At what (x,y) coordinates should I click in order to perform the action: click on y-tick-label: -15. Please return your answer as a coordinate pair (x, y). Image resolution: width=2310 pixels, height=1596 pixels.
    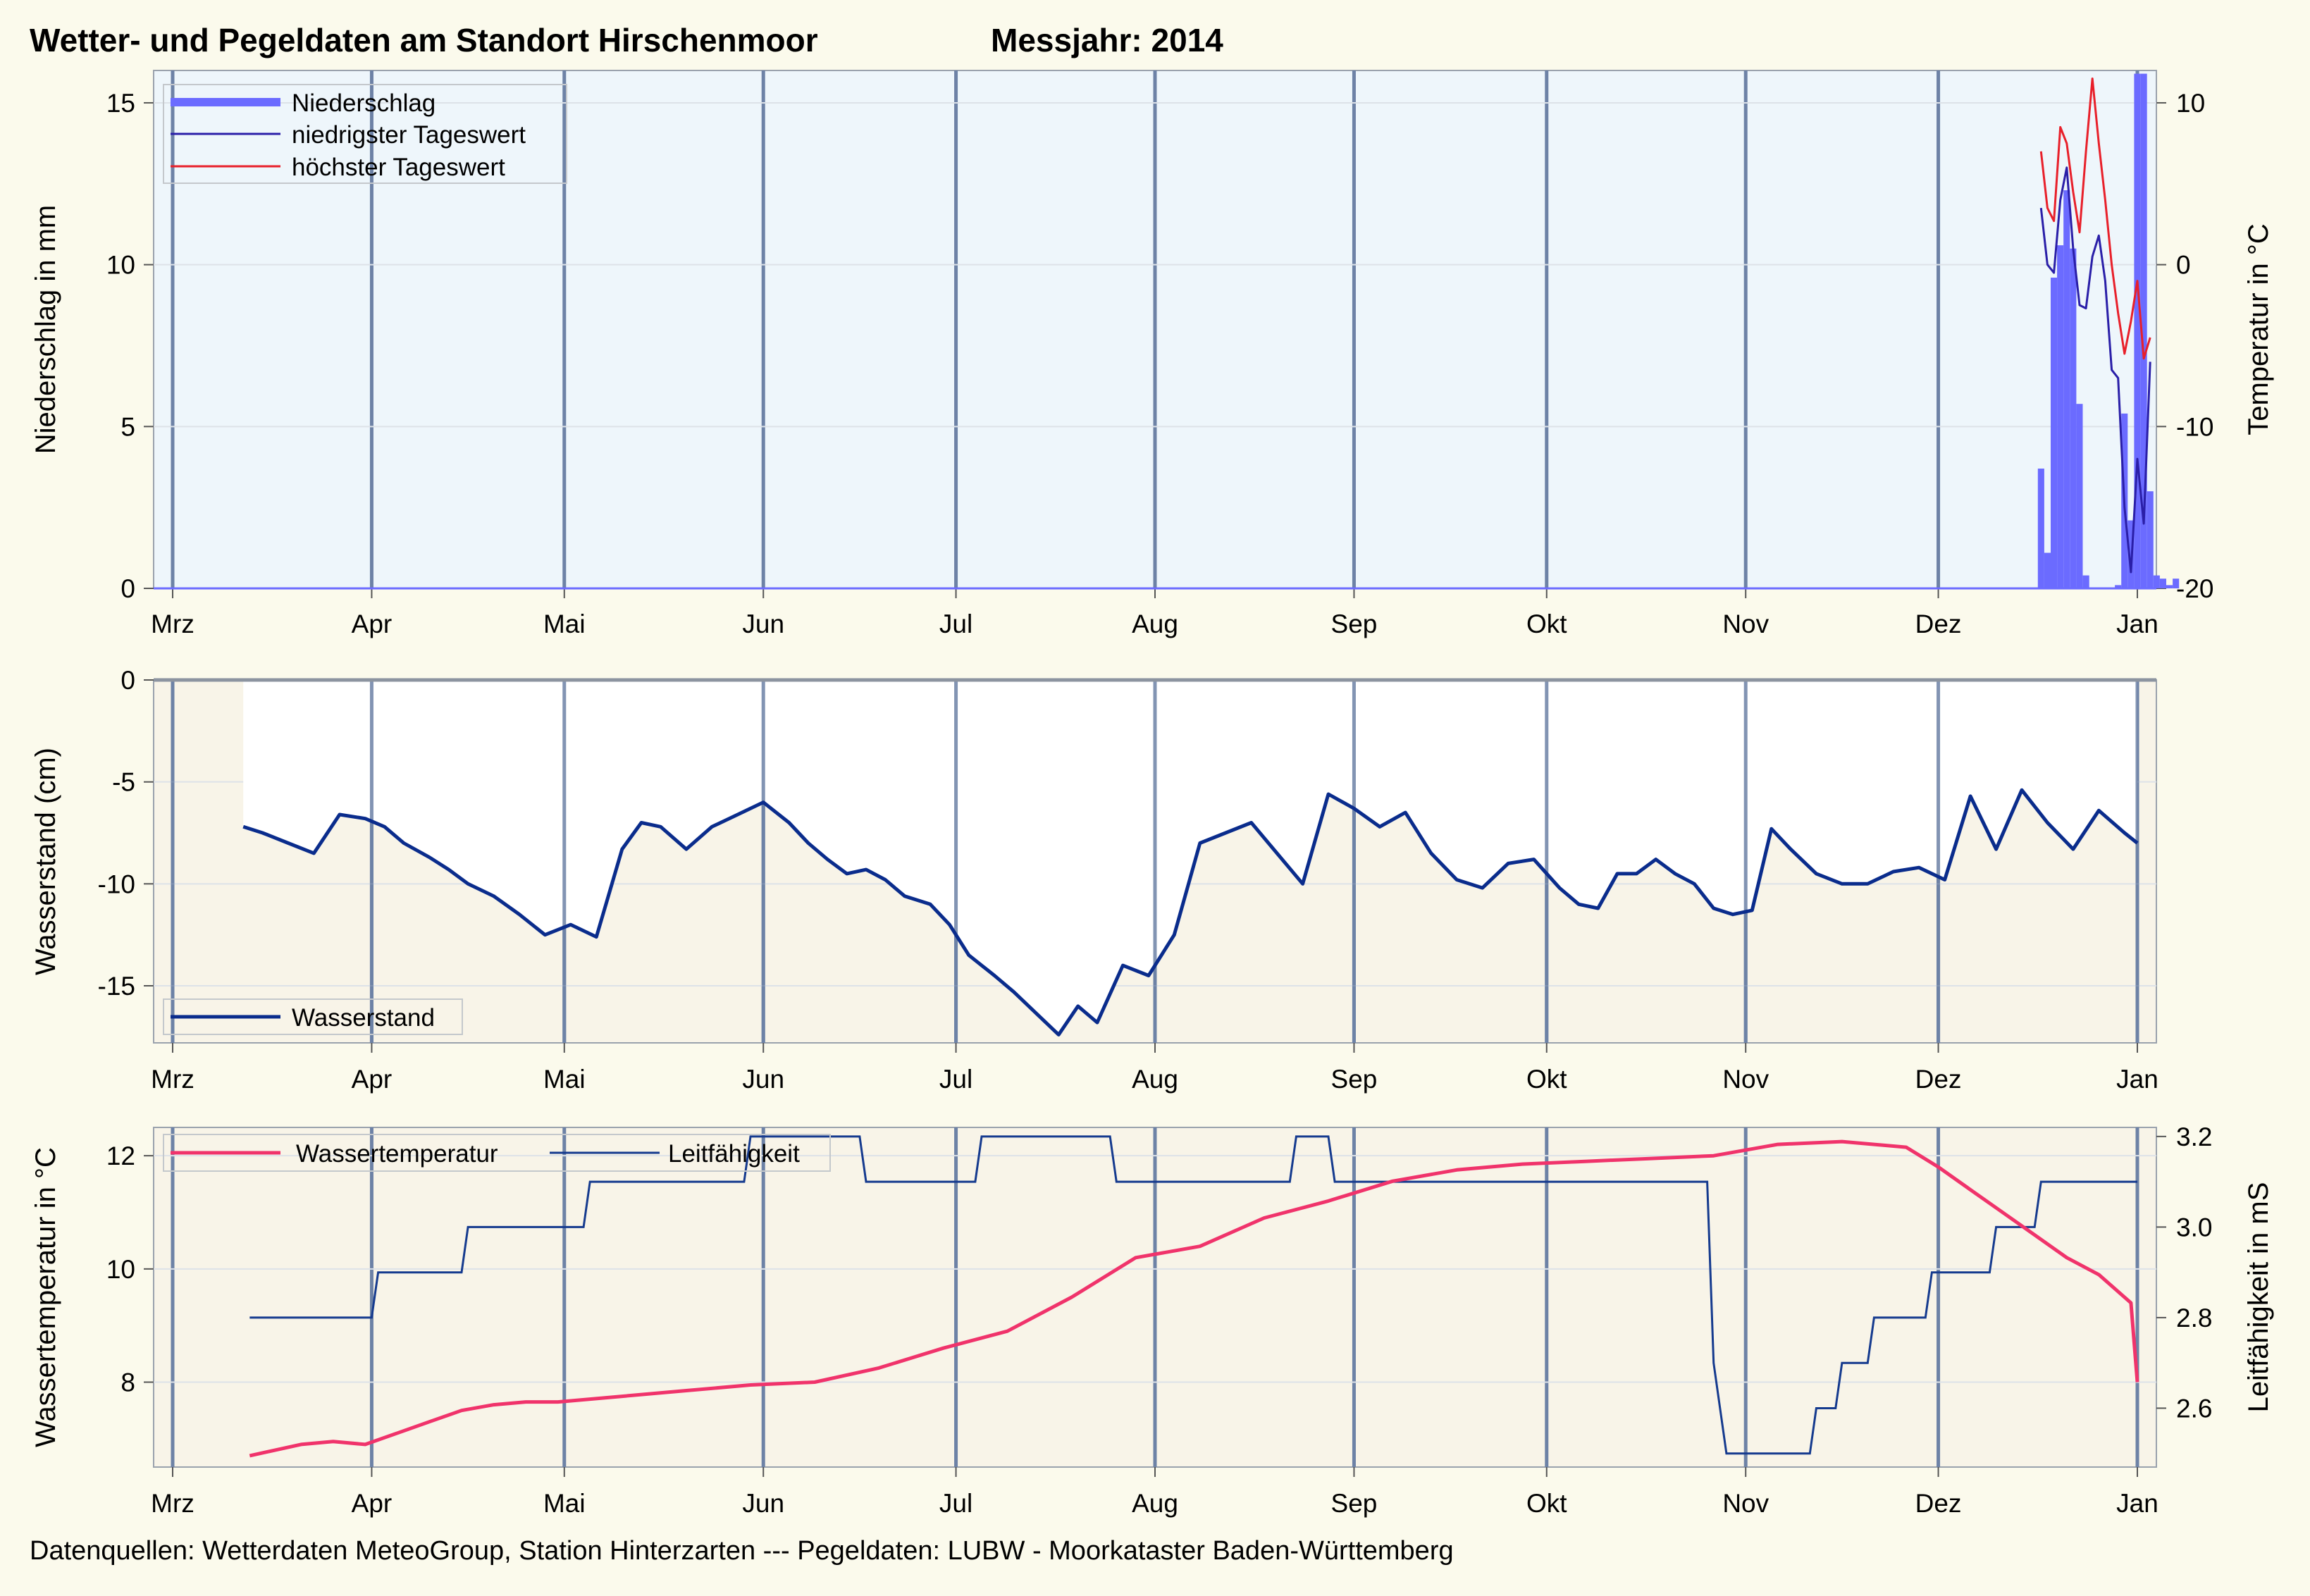
    Looking at the image, I should click on (117, 986).